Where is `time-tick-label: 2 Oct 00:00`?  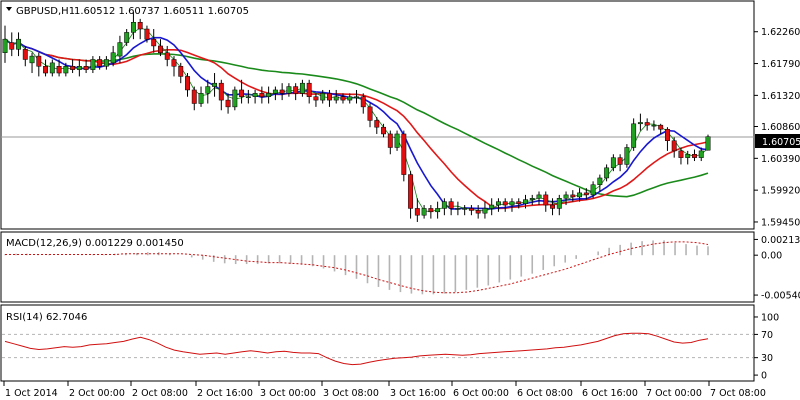 time-tick-label: 2 Oct 00:00 is located at coordinates (97, 393).